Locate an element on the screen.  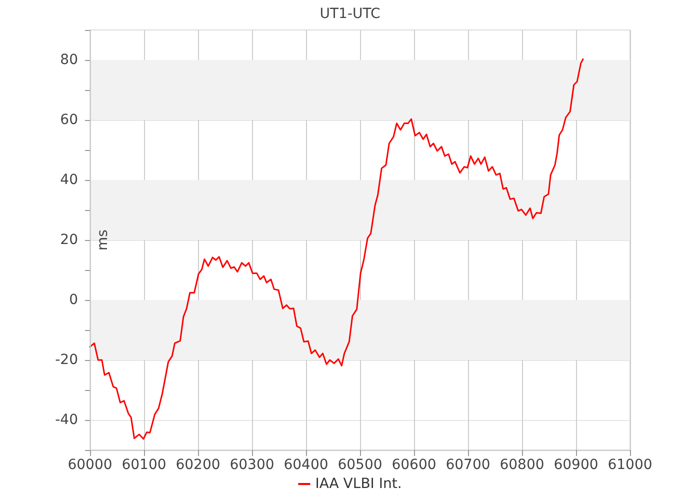
chart-title: UT1-UTC is located at coordinates (350, 14).